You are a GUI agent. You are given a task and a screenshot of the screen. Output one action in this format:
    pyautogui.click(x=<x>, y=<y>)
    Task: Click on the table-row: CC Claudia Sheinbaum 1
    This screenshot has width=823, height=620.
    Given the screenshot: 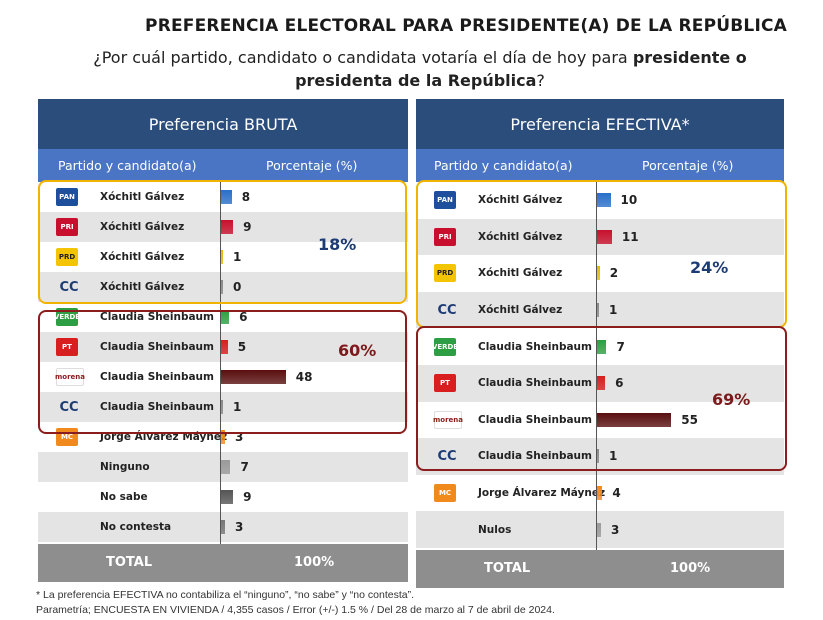 What is the action you would take?
    pyautogui.click(x=600, y=456)
    